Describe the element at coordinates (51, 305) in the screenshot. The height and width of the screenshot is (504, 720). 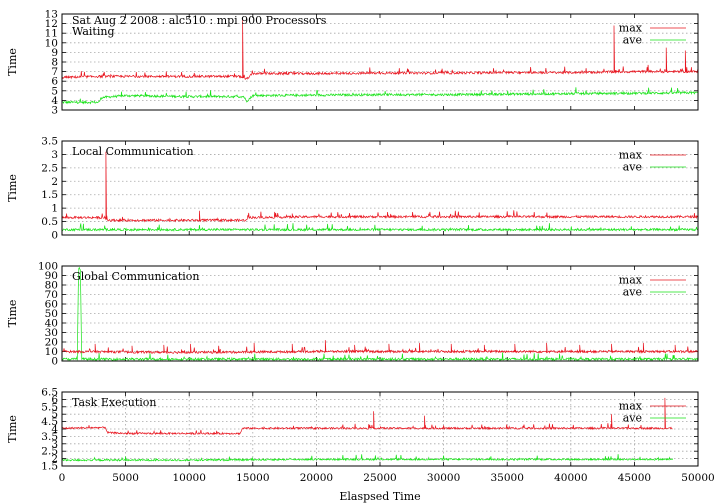
I see `ytick-label: 60` at that location.